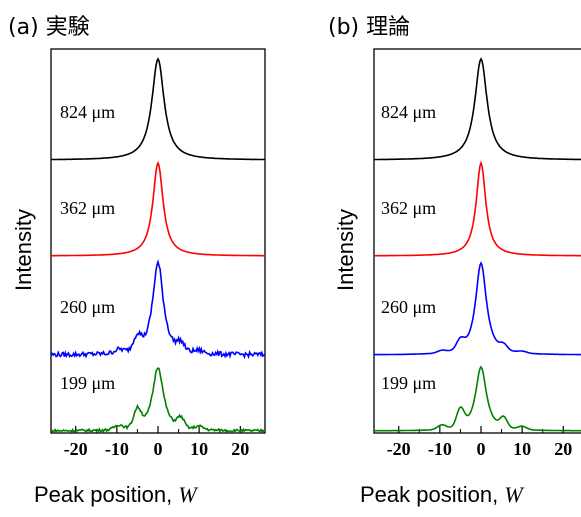 The width and height of the screenshot is (581, 517). I want to click on panel-b-title: (b) 理論, so click(369, 27).